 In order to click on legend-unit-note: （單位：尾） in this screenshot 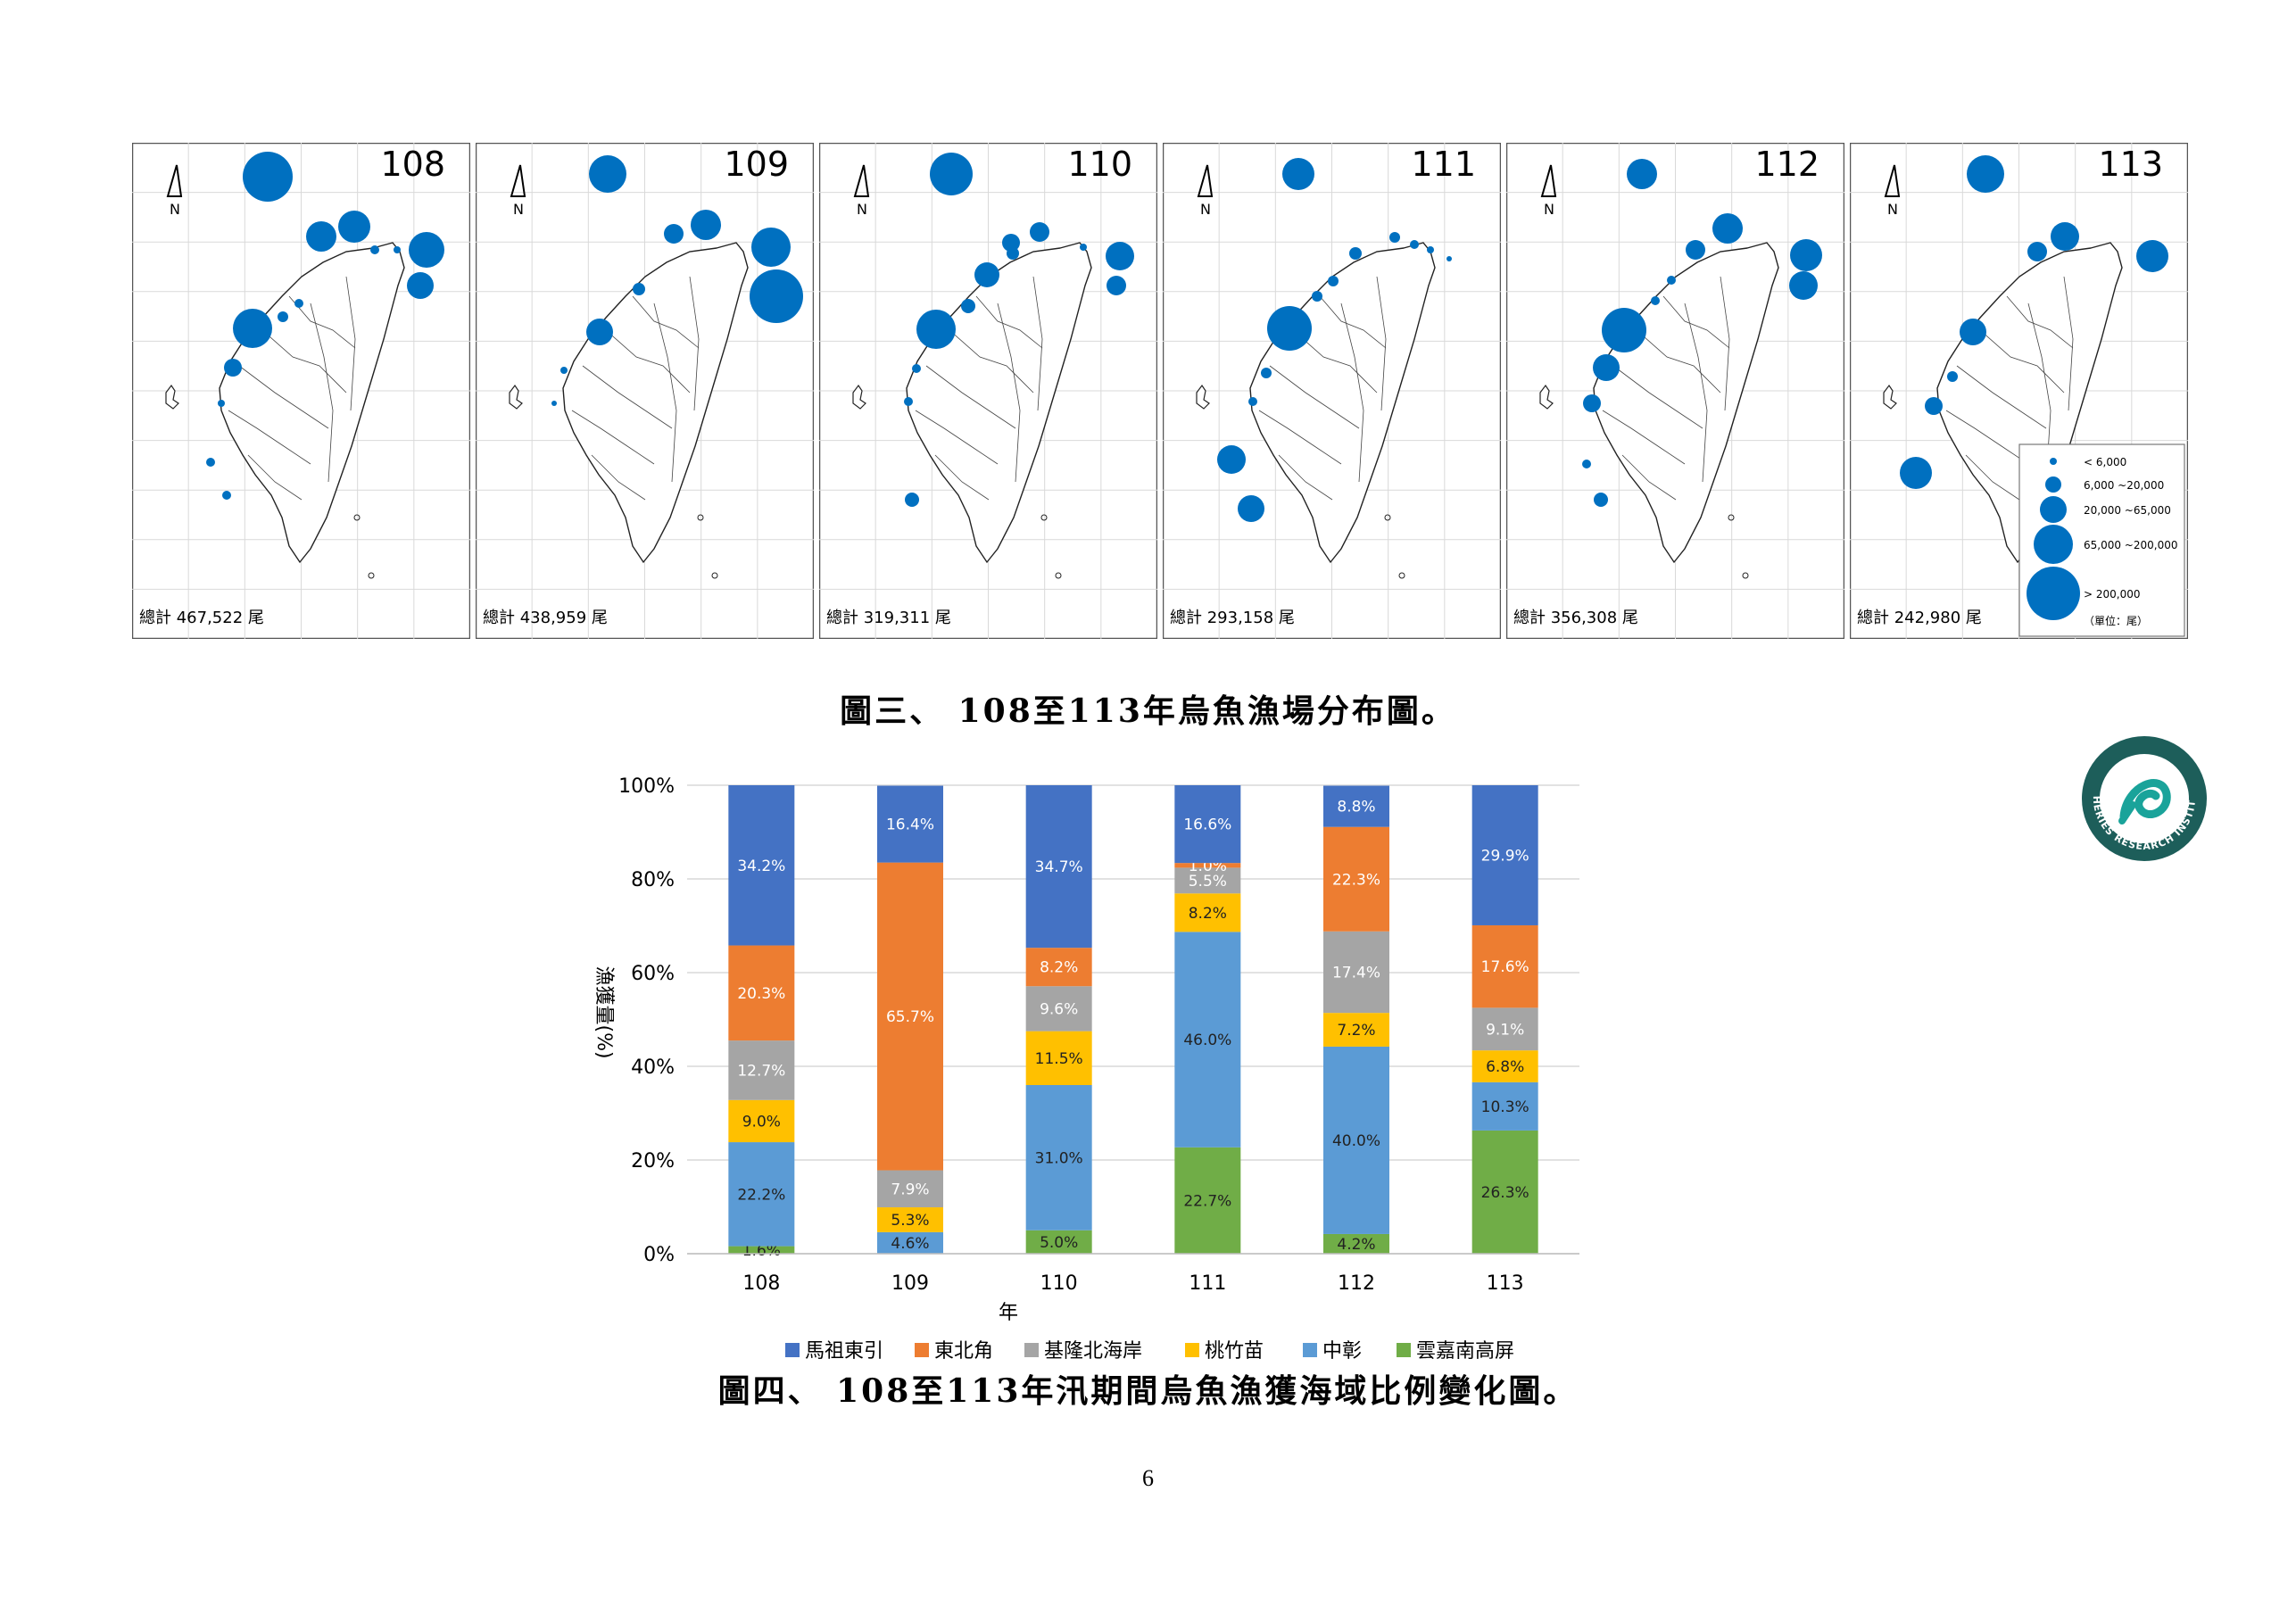, I will do `click(2116, 620)`.